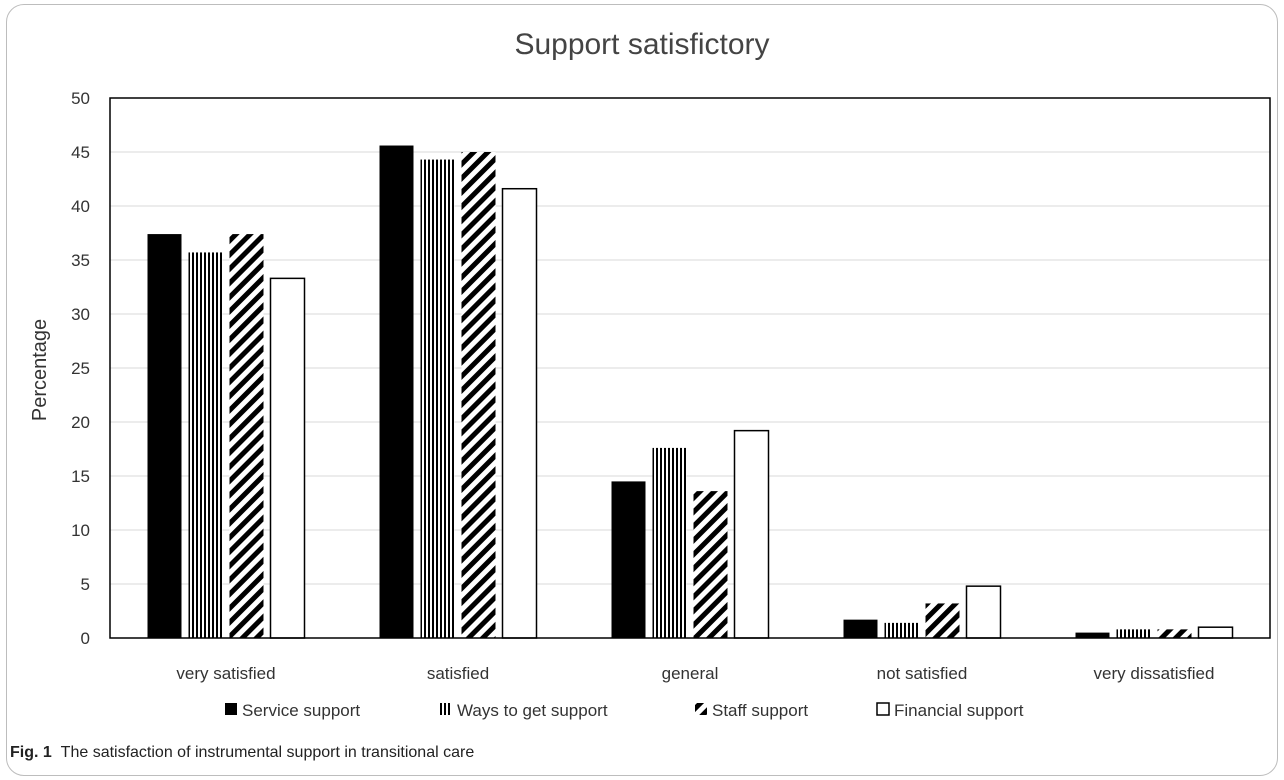 Image resolution: width=1284 pixels, height=780 pixels. I want to click on x-category-label: very dissatisfied, so click(1154, 673).